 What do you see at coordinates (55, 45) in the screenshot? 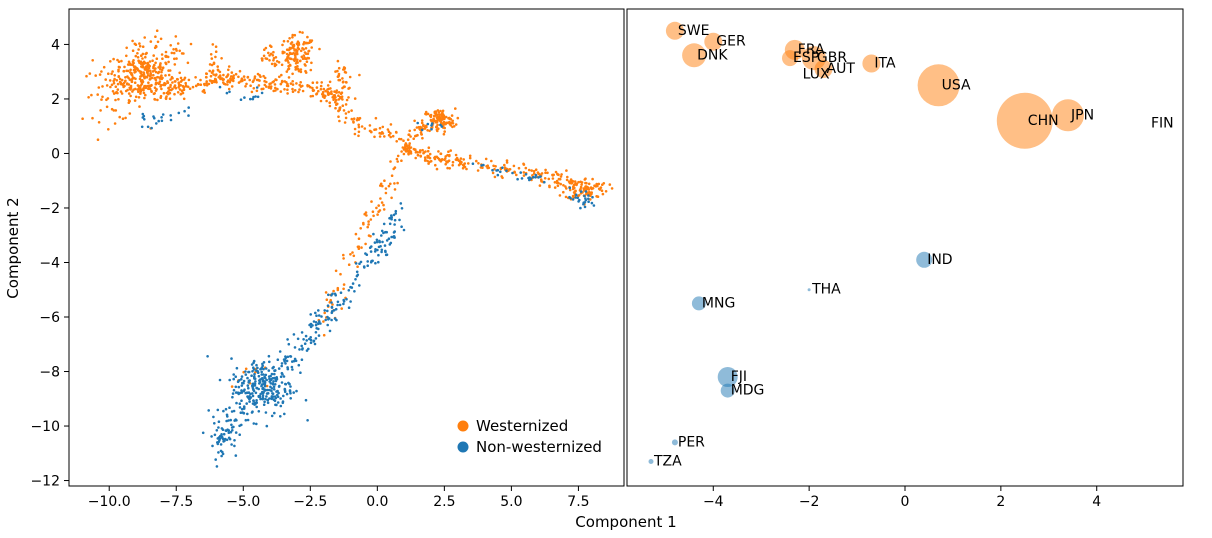
I see `y-tick-label: 4` at bounding box center [55, 45].